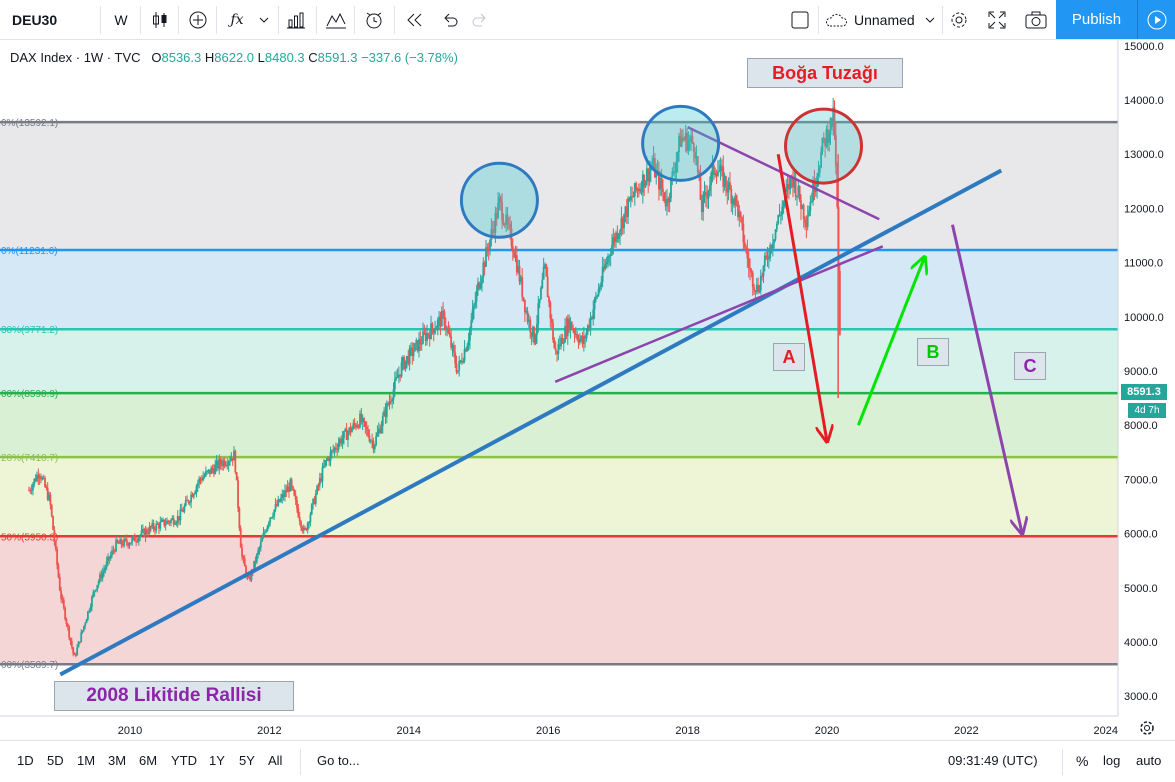 The width and height of the screenshot is (1175, 782). I want to click on camera-icon, so click(1036, 20).